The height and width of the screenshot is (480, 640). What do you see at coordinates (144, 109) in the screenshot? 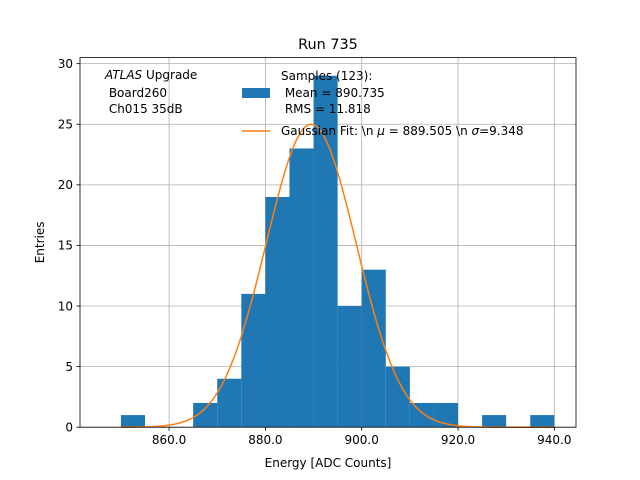
I see `annotation-line-3: Ch015 35dB` at bounding box center [144, 109].